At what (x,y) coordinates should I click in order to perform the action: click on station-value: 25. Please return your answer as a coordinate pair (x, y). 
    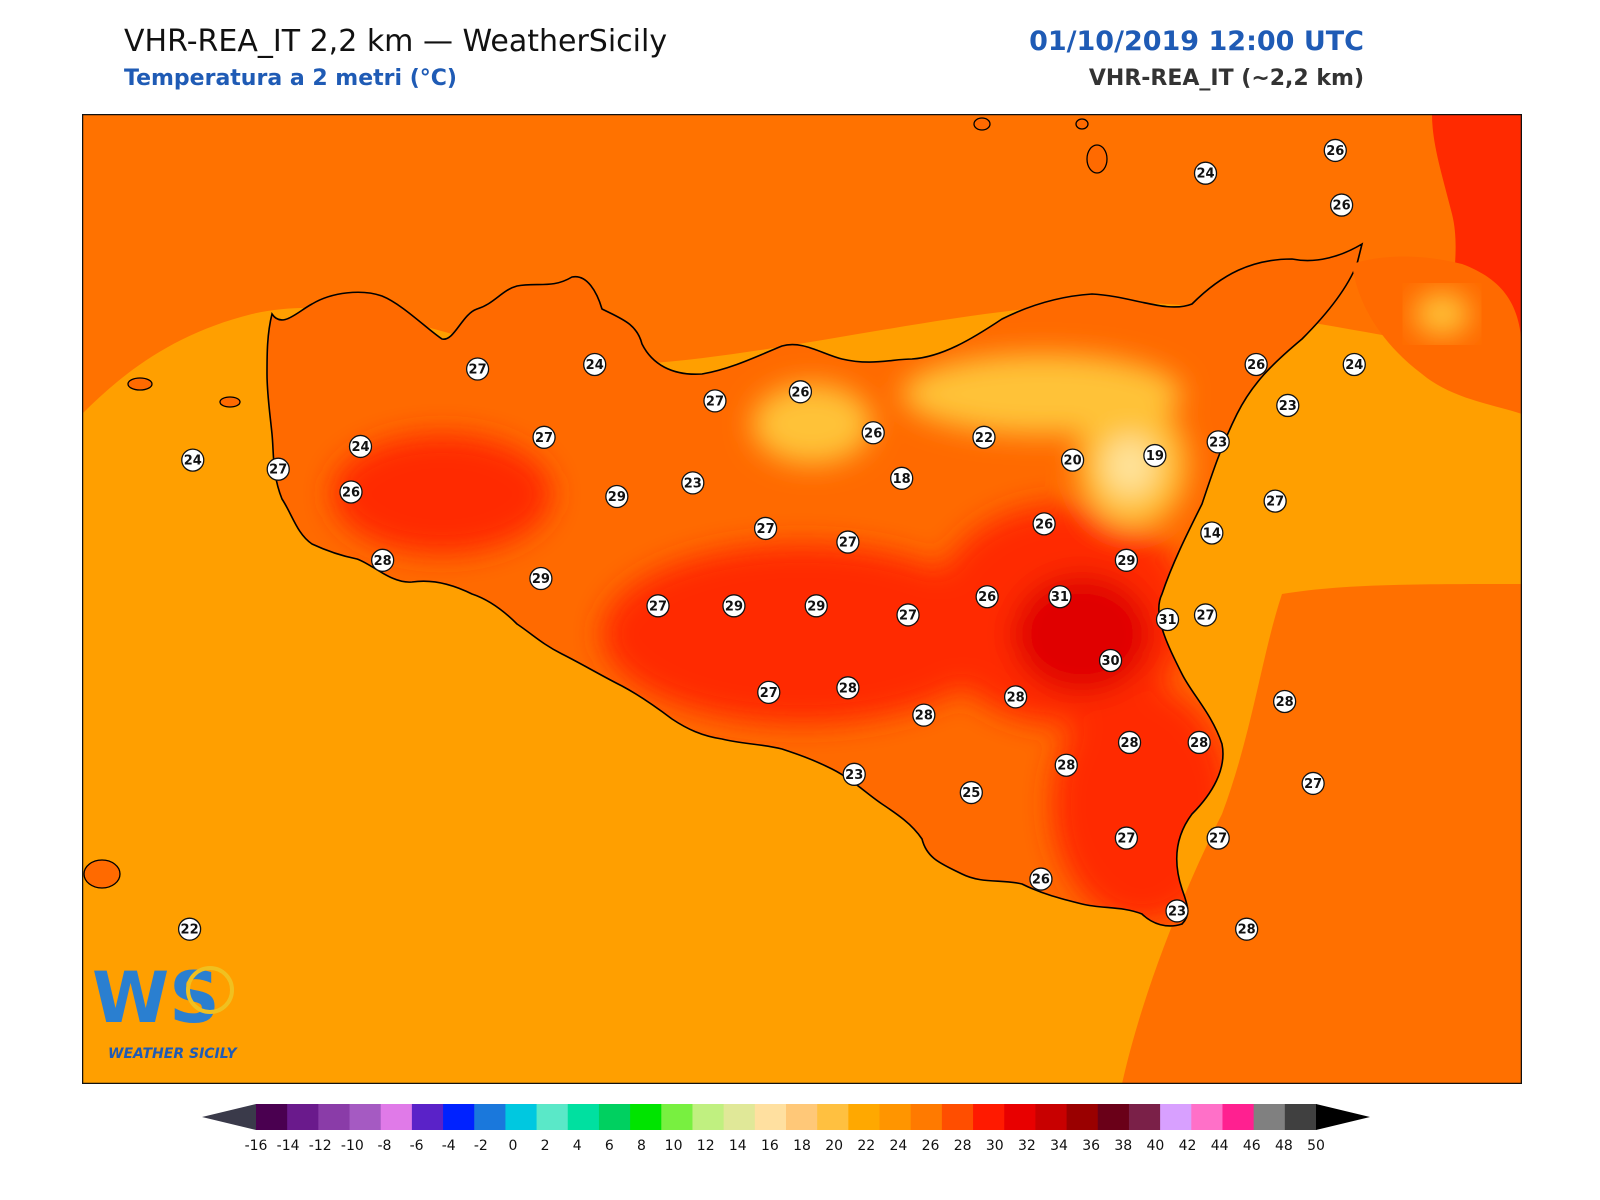
    Looking at the image, I should click on (971, 793).